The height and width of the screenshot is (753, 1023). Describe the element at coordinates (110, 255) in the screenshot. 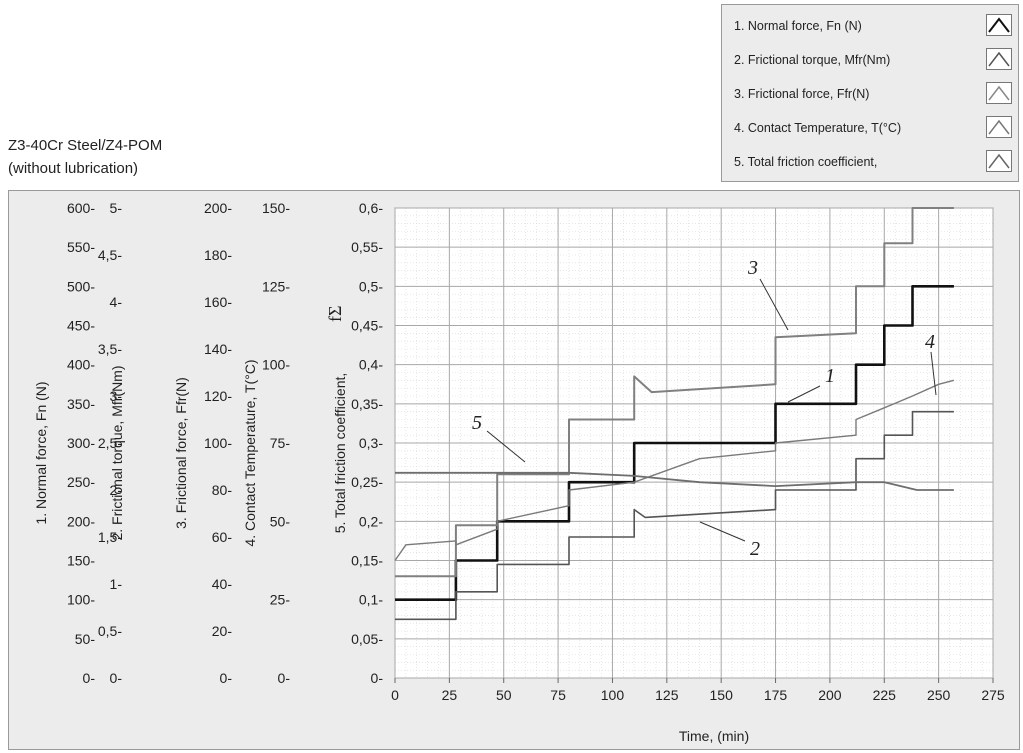

I see `y-tick-label: 4,5-` at that location.